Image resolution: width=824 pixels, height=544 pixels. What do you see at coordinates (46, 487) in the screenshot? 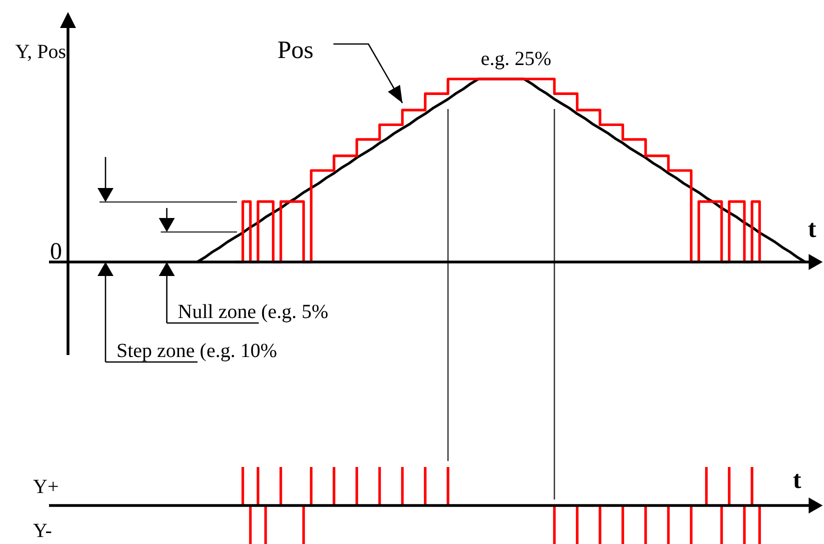
I see `text: Y+` at bounding box center [46, 487].